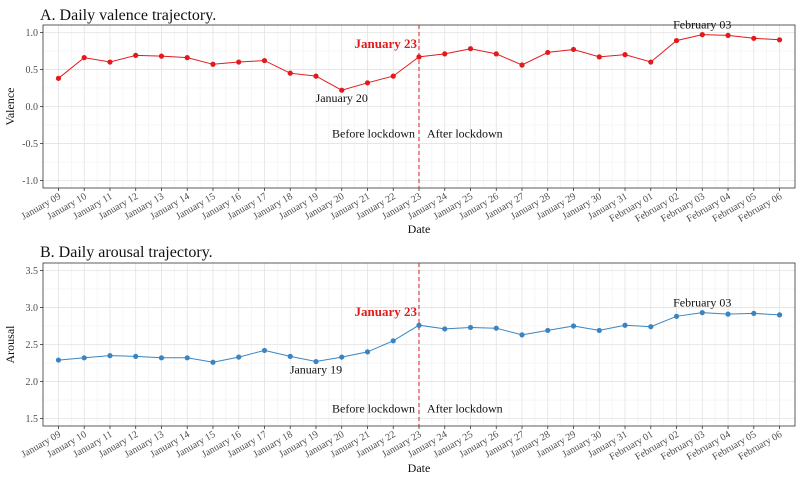  I want to click on y-tick-label: 1.0, so click(32, 33).